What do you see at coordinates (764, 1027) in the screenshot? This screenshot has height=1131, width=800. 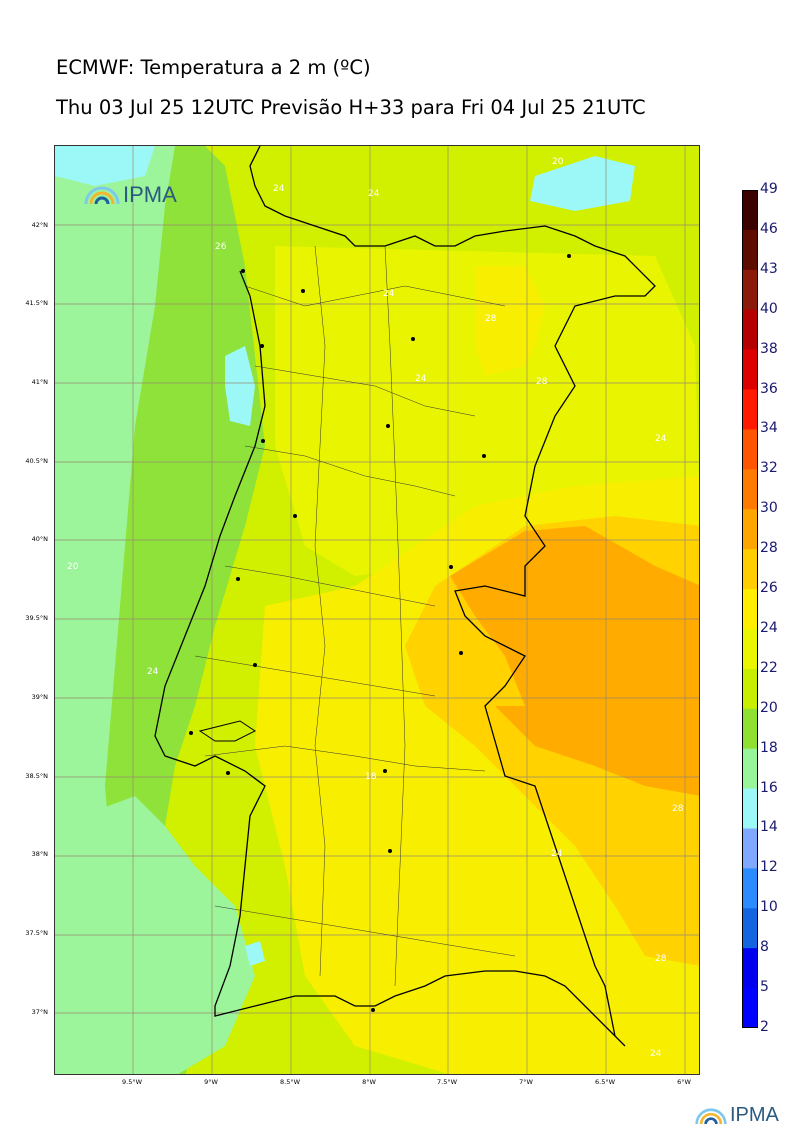 I see `colorbar-tick-label: 2` at bounding box center [764, 1027].